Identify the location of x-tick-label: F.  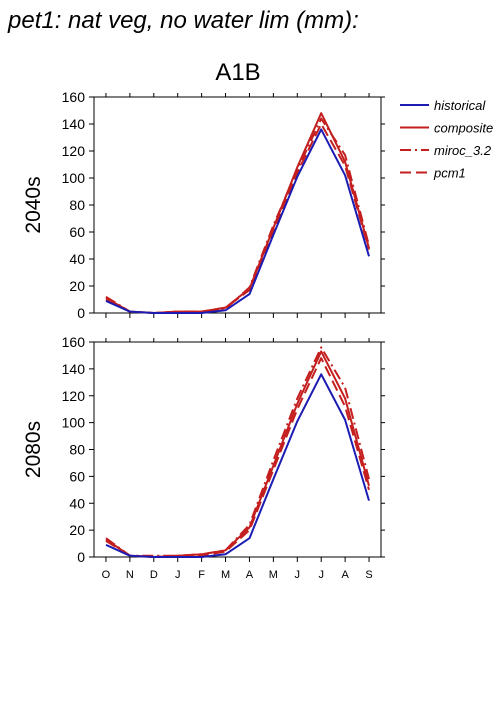
(201, 575).